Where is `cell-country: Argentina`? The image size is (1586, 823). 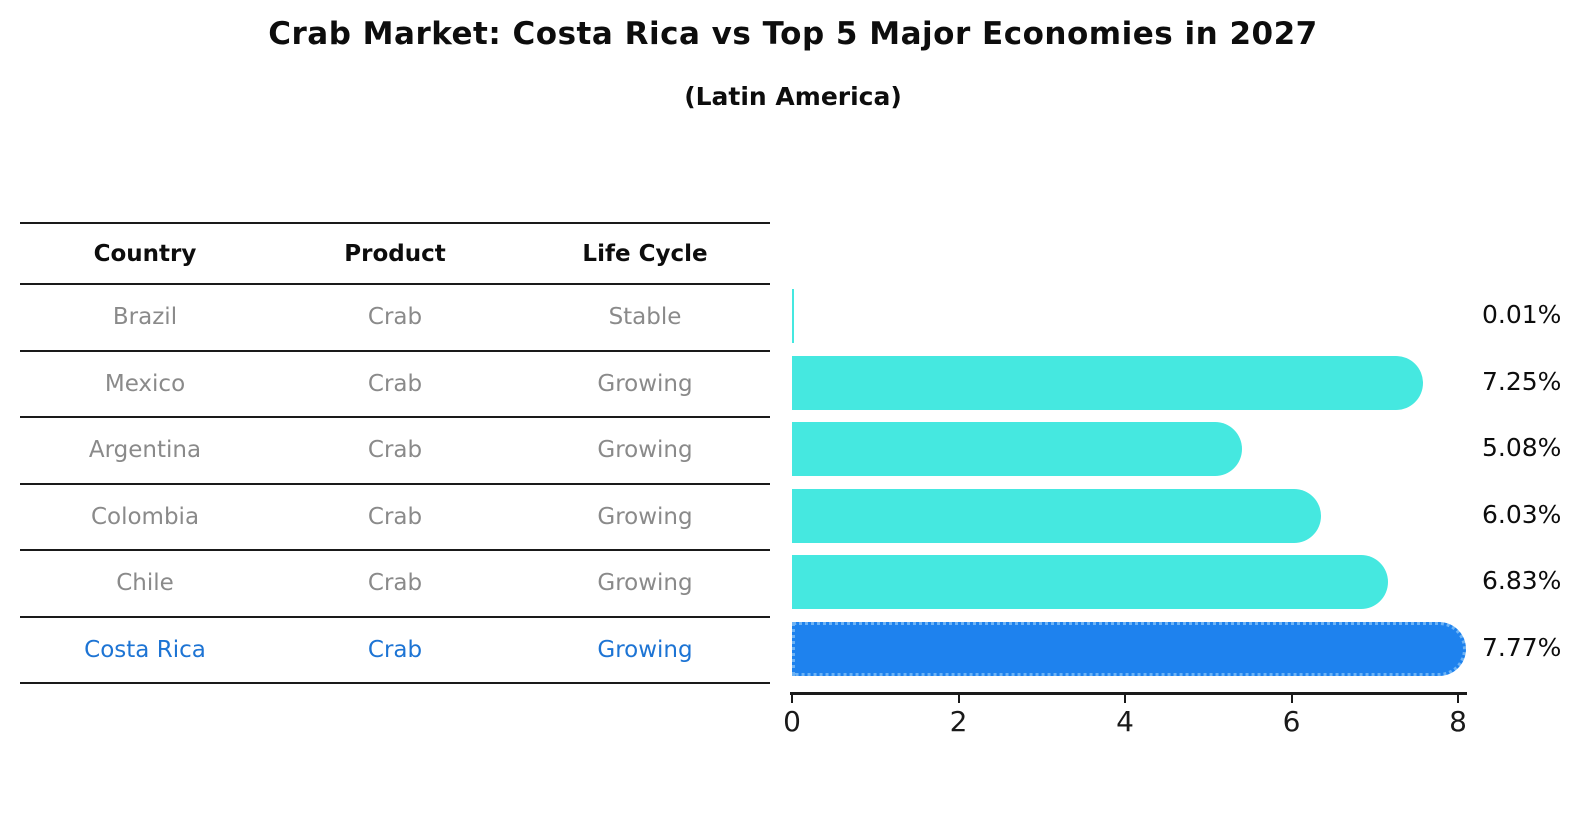 cell-country: Argentina is located at coordinates (145, 450).